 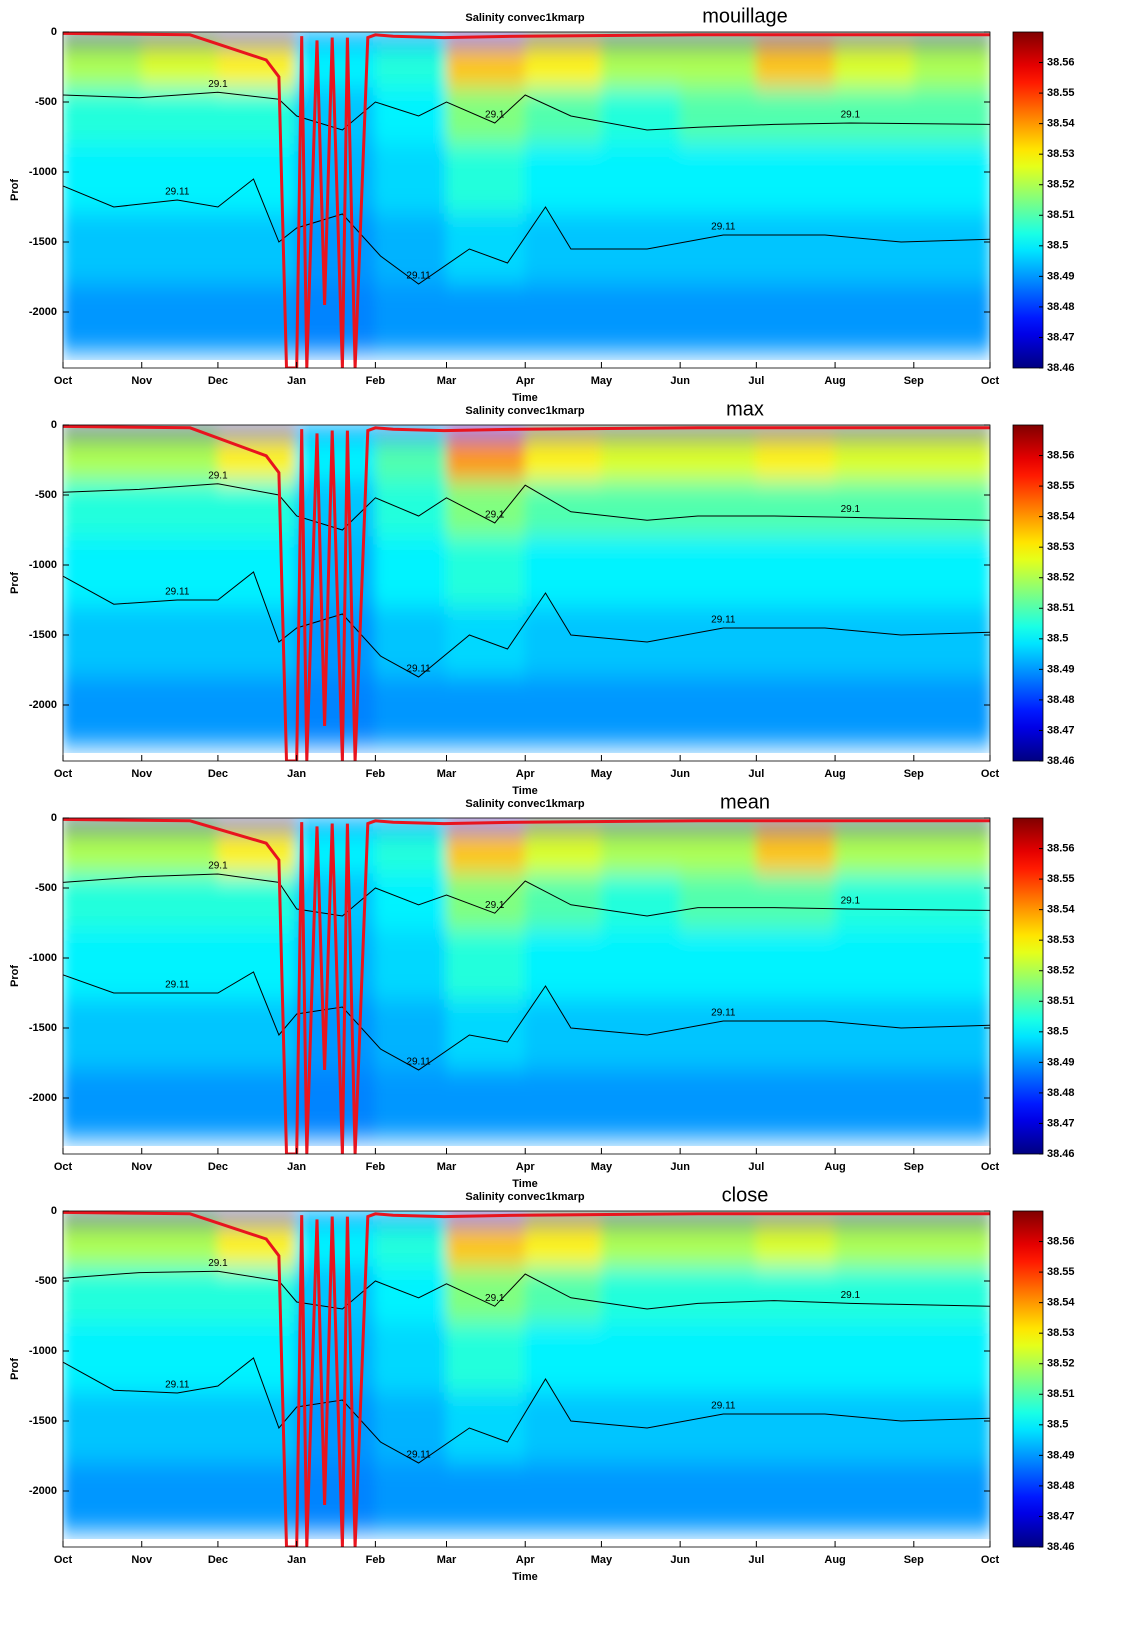 What do you see at coordinates (745, 802) in the screenshot?
I see `chart-subtitle: mean` at bounding box center [745, 802].